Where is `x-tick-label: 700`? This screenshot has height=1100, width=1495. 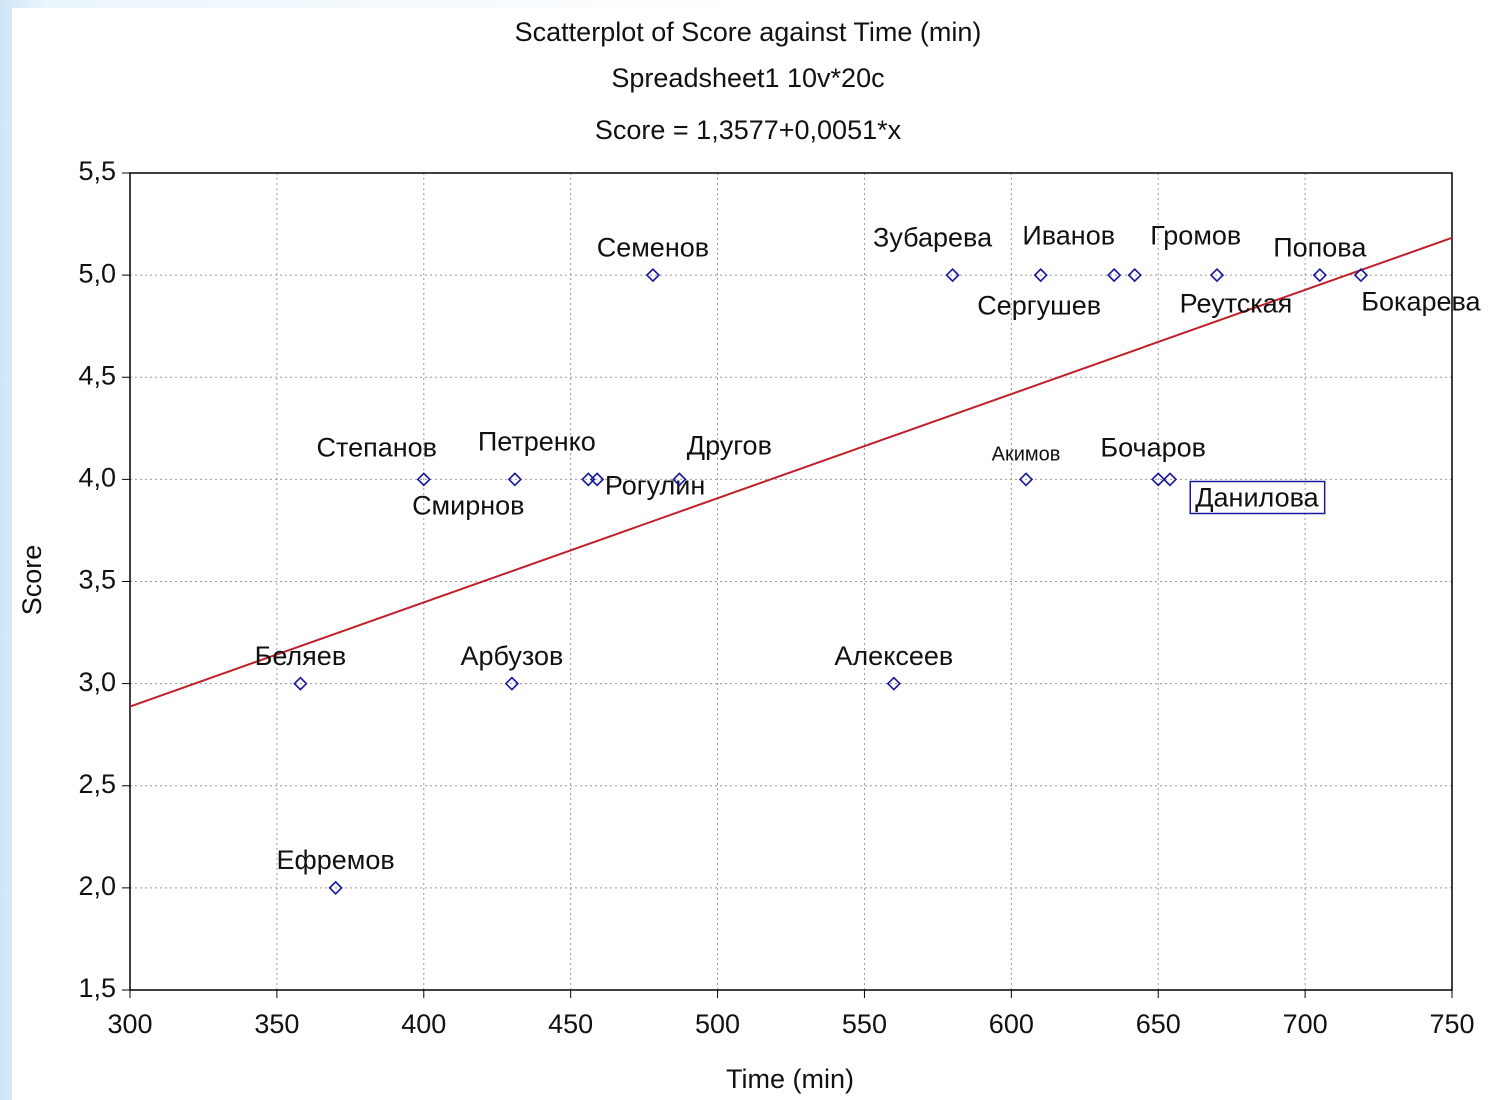
x-tick-label: 700 is located at coordinates (1305, 1024).